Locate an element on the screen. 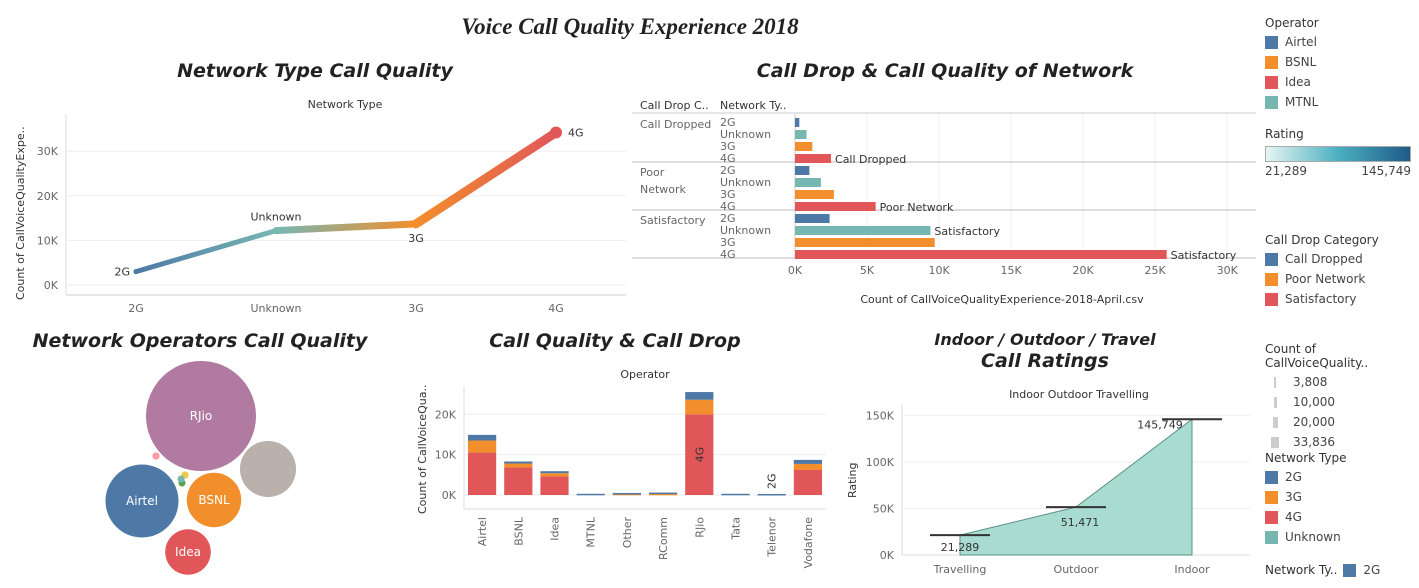 The image size is (1419, 588). cq-bar-other-3g is located at coordinates (626, 494).